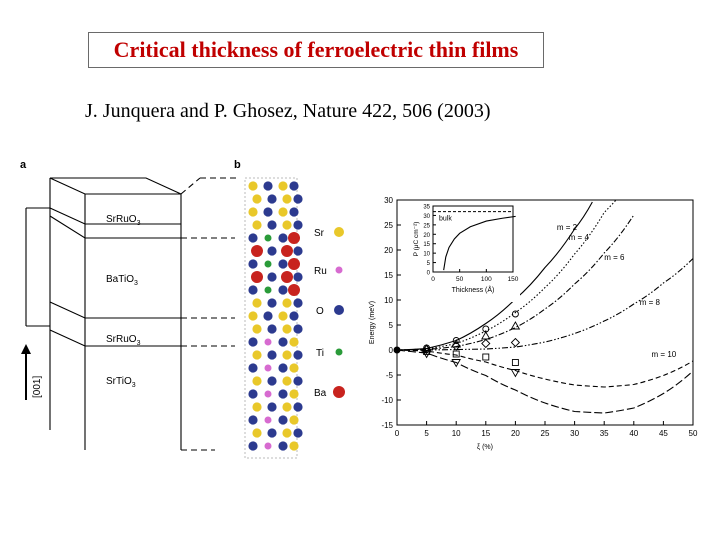 The height and width of the screenshot is (540, 720). What do you see at coordinates (693, 433) in the screenshot?
I see `x-tick-label: 50` at bounding box center [693, 433].